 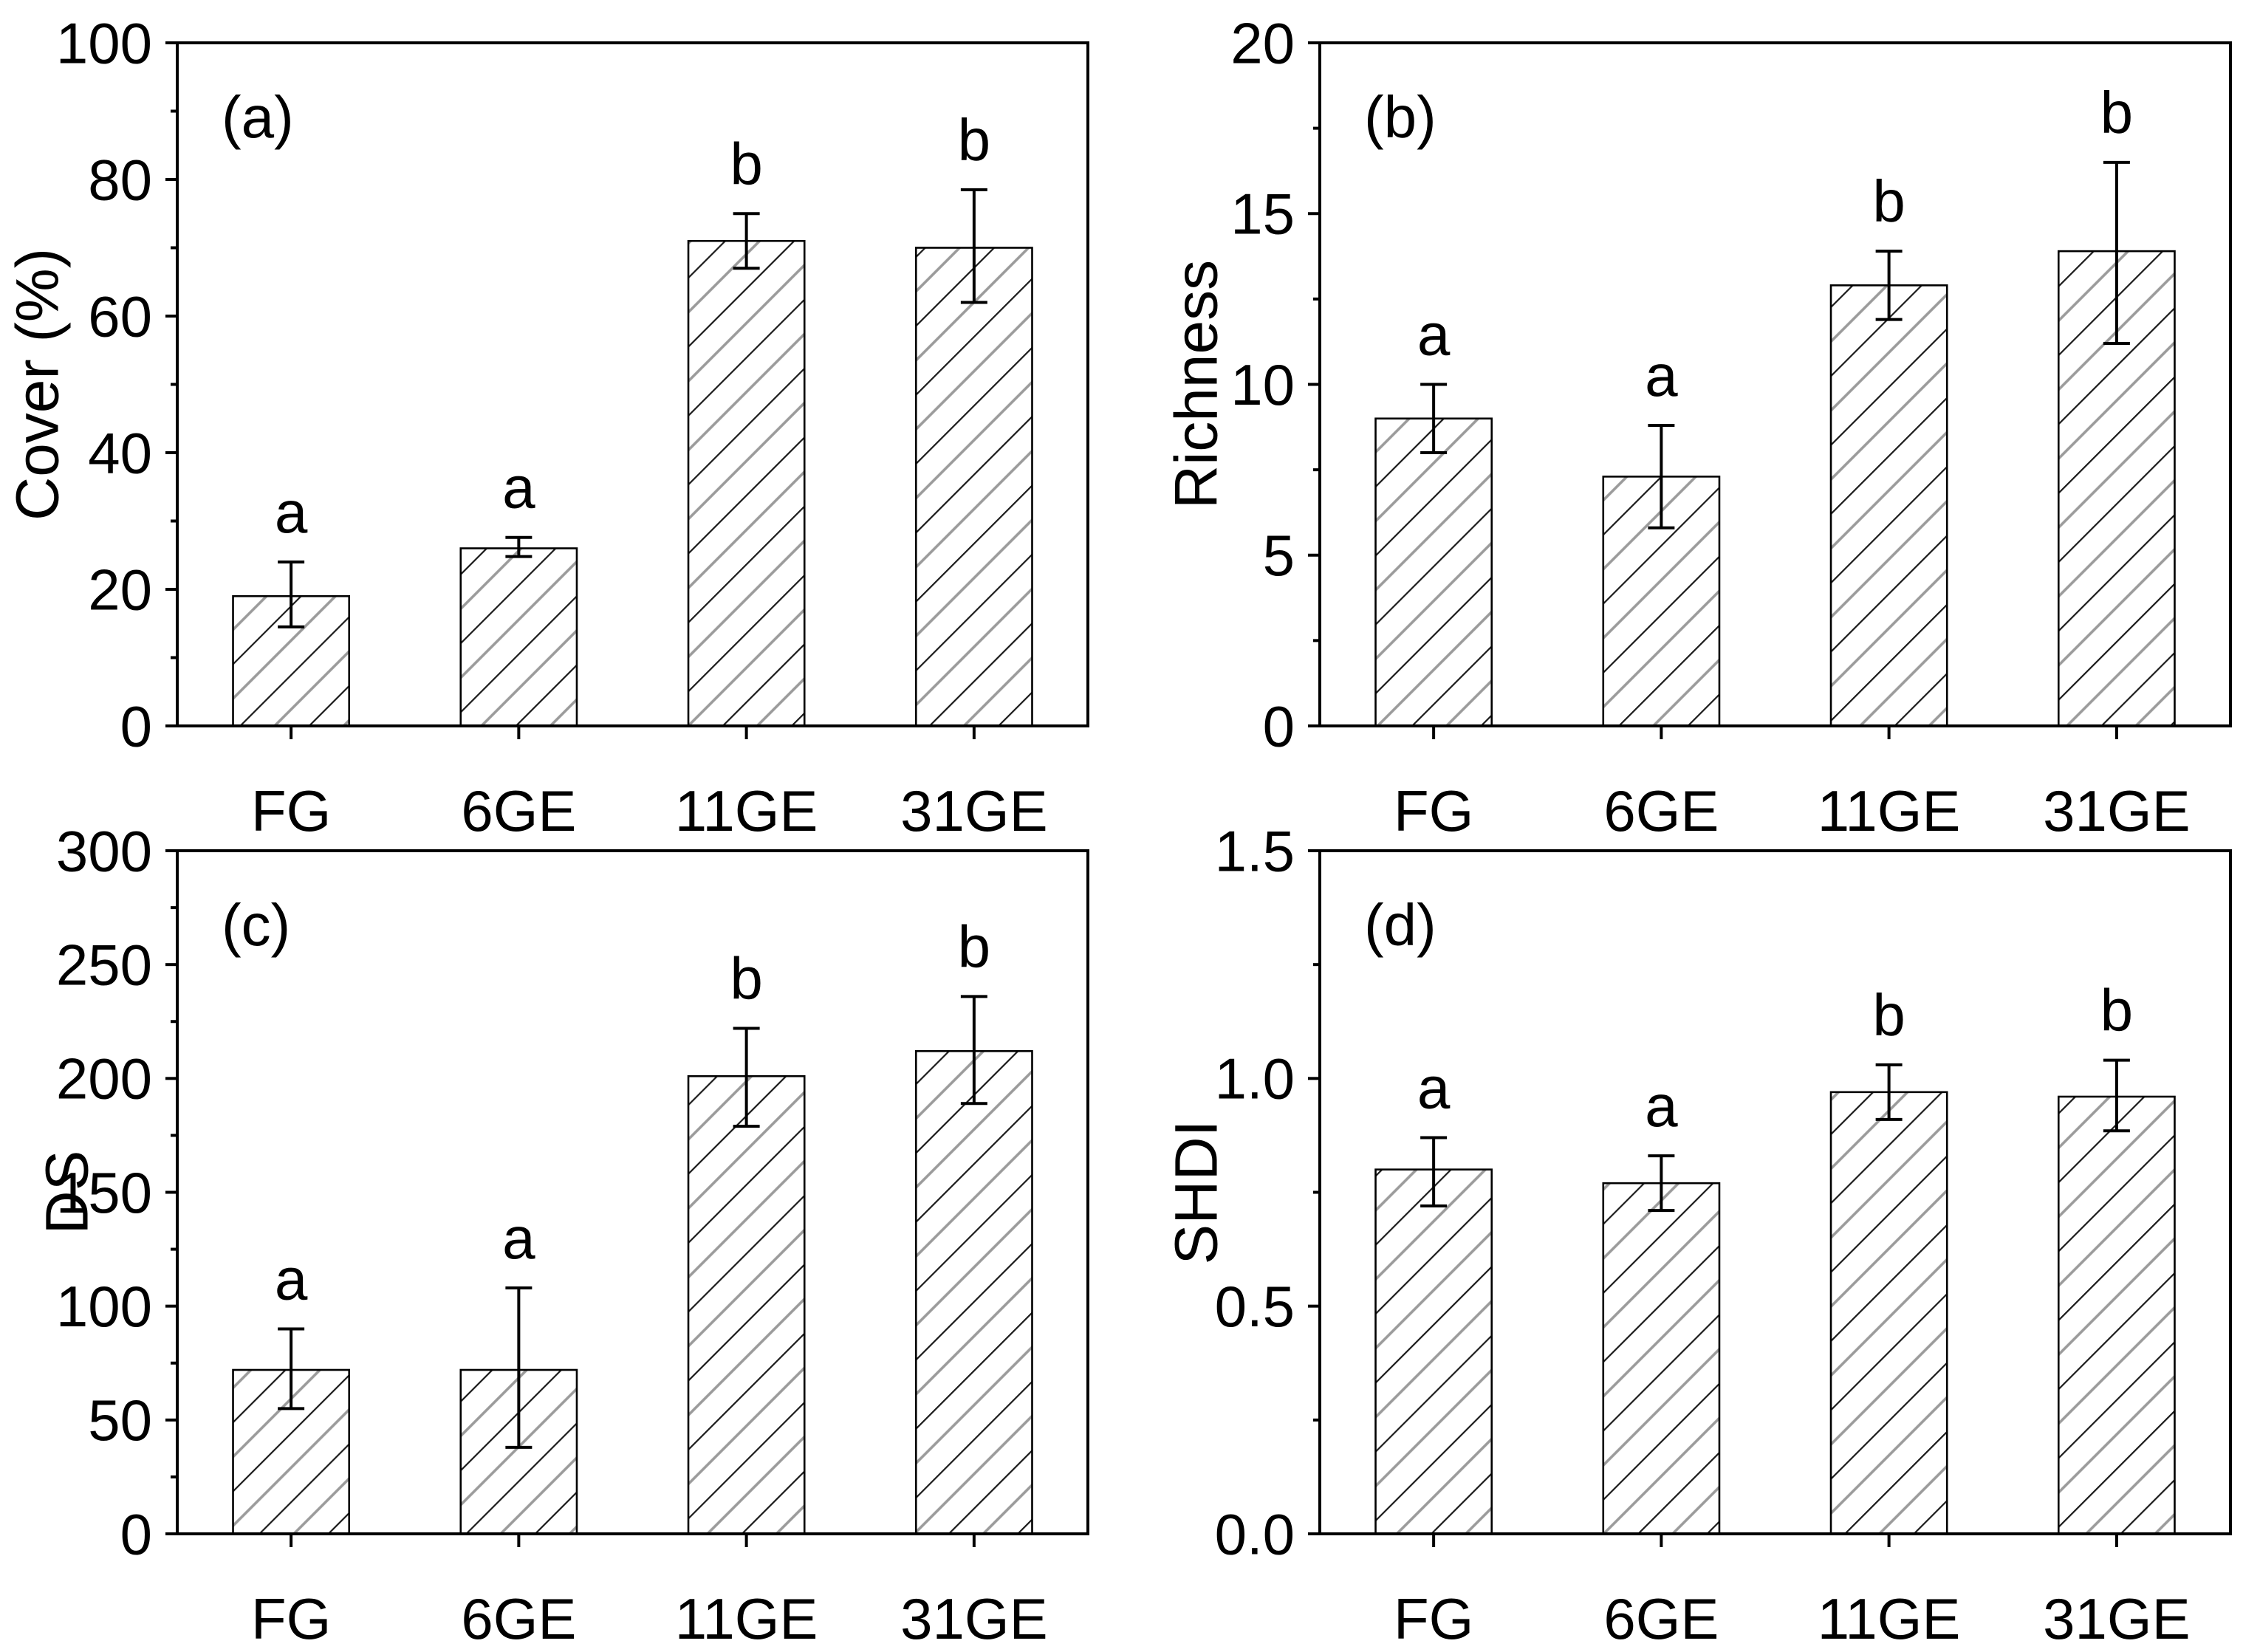 What do you see at coordinates (1255, 1078) in the screenshot?
I see `y-tick-label: 1.0` at bounding box center [1255, 1078].